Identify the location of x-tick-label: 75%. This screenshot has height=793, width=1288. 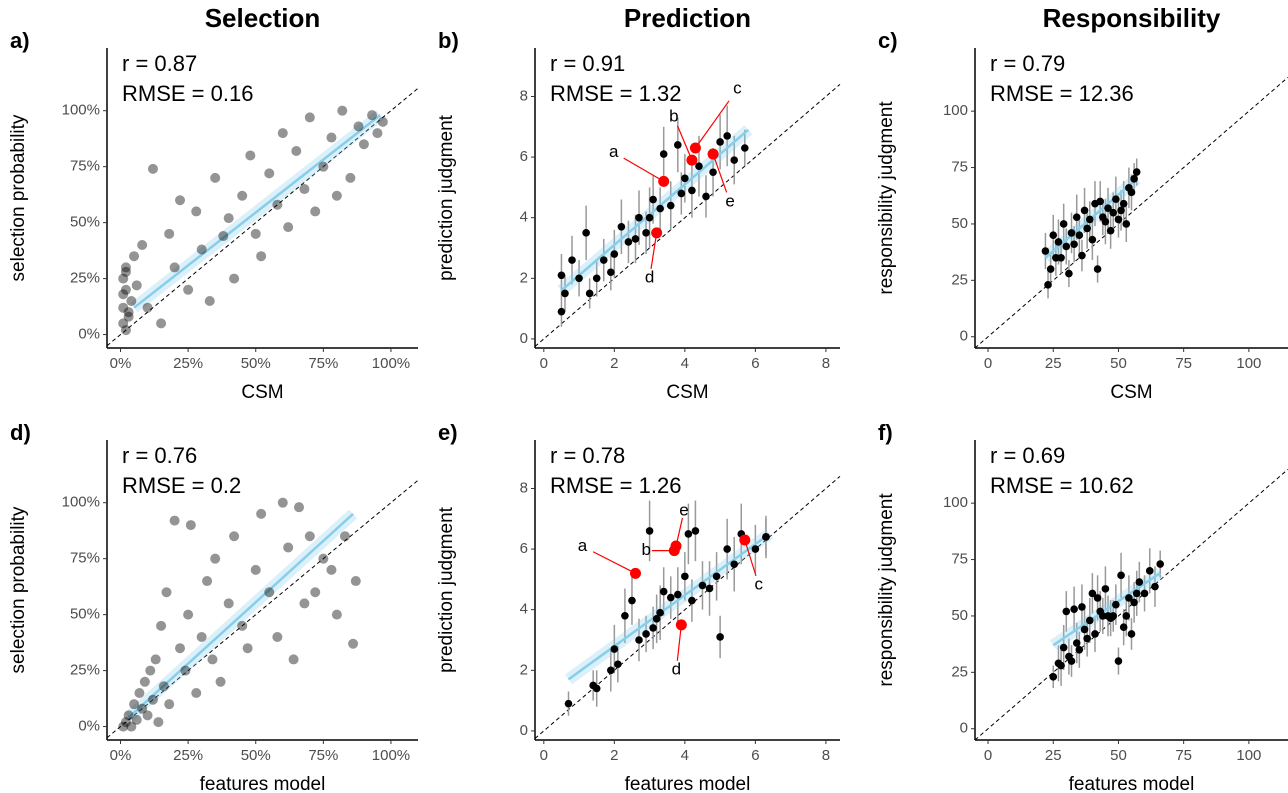
(323, 363).